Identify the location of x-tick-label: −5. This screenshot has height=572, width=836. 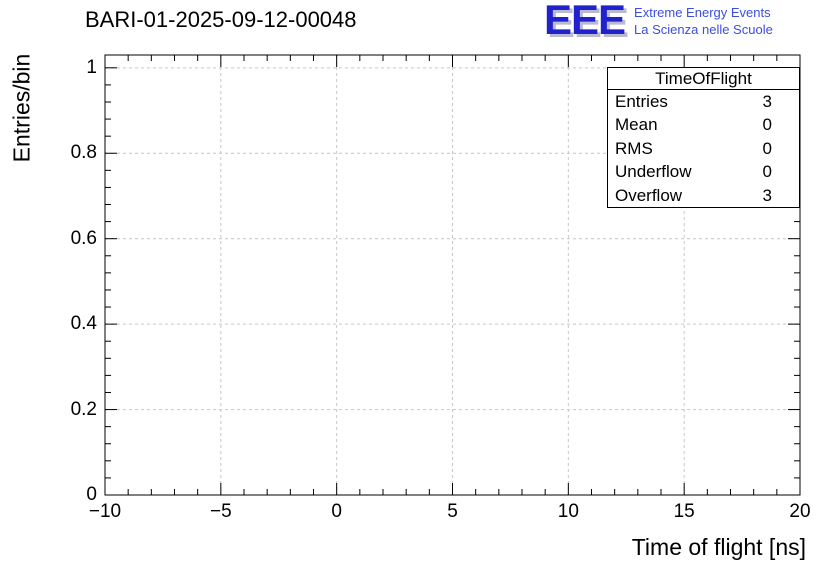
(220, 511).